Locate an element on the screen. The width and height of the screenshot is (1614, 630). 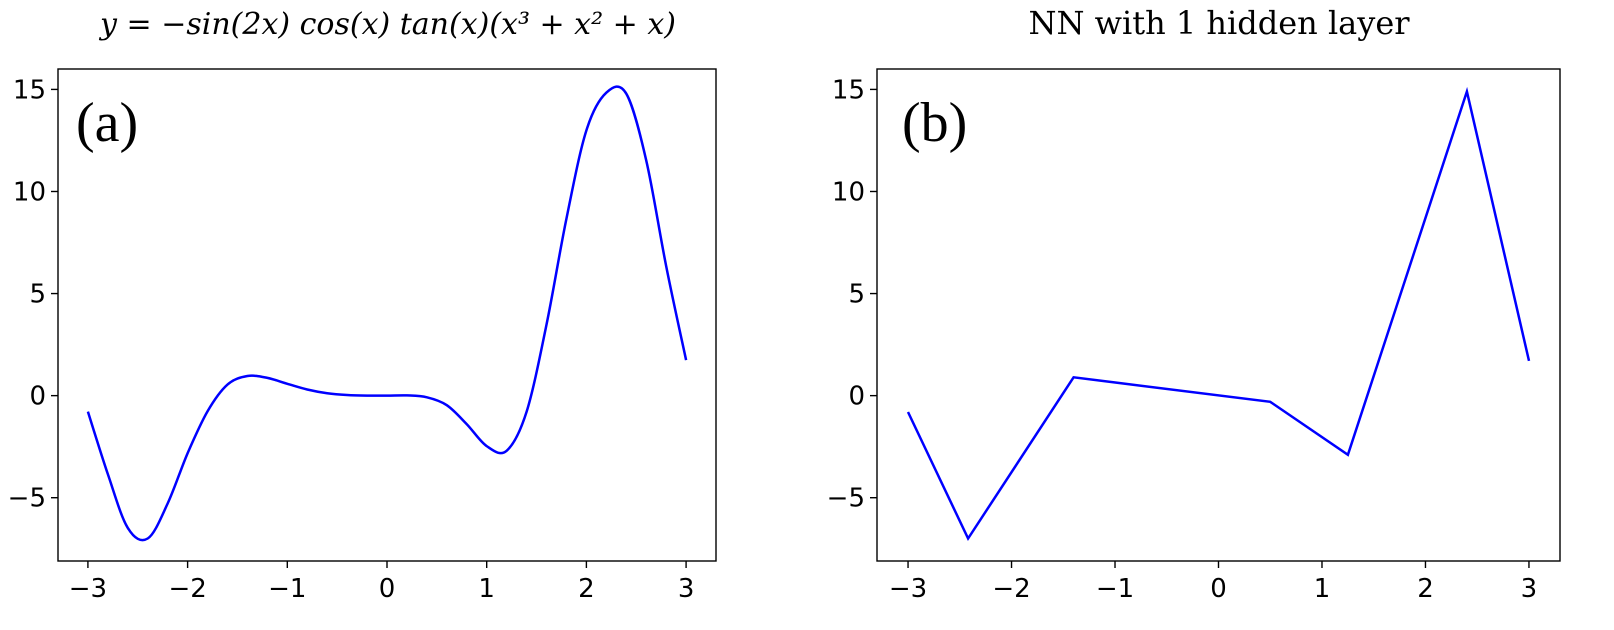
panel-a-y-tick-label: 15 is located at coordinates (29, 90).